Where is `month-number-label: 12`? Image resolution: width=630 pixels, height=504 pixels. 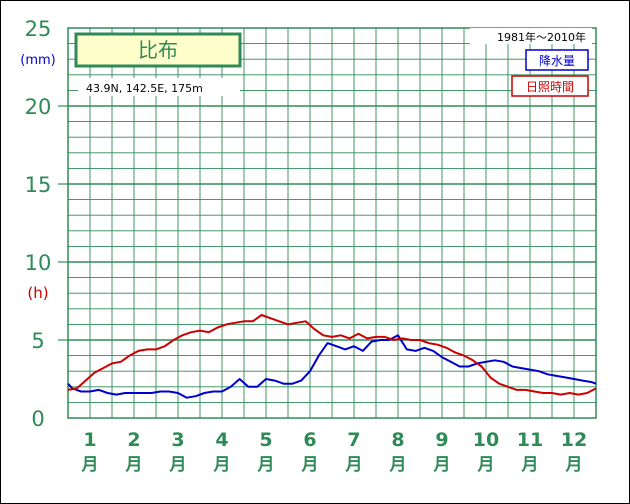 month-number-label: 12 is located at coordinates (574, 440).